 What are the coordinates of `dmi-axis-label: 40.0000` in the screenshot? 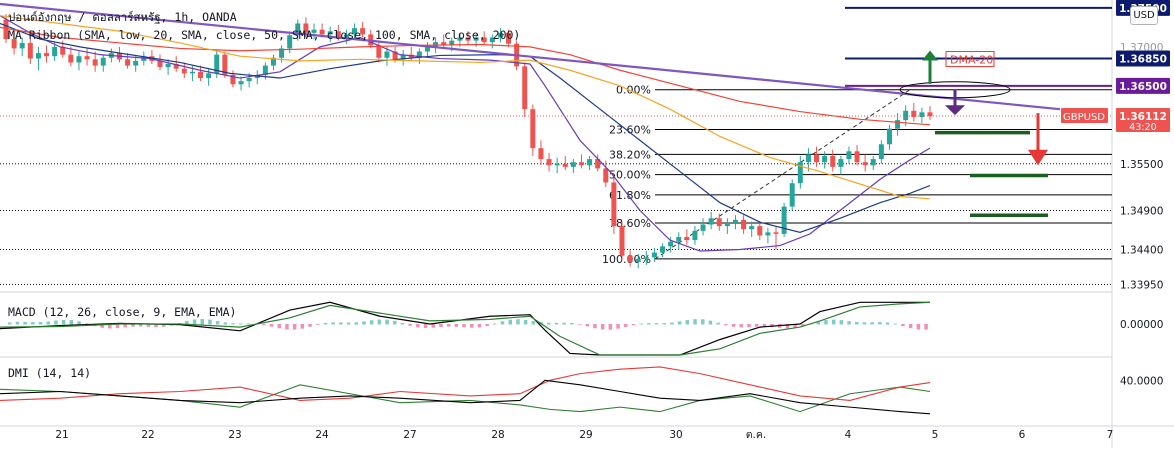 It's located at (1141, 381).